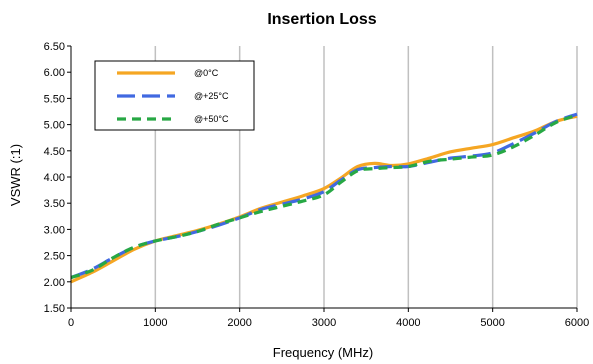 The width and height of the screenshot is (593, 364). Describe the element at coordinates (54, 257) in the screenshot. I see `y-tick-label-2: 2.50` at that location.